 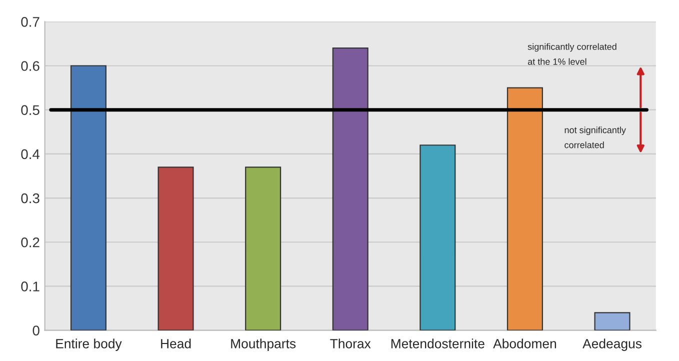 I want to click on x-tick-label: Mouthparts, so click(x=263, y=344).